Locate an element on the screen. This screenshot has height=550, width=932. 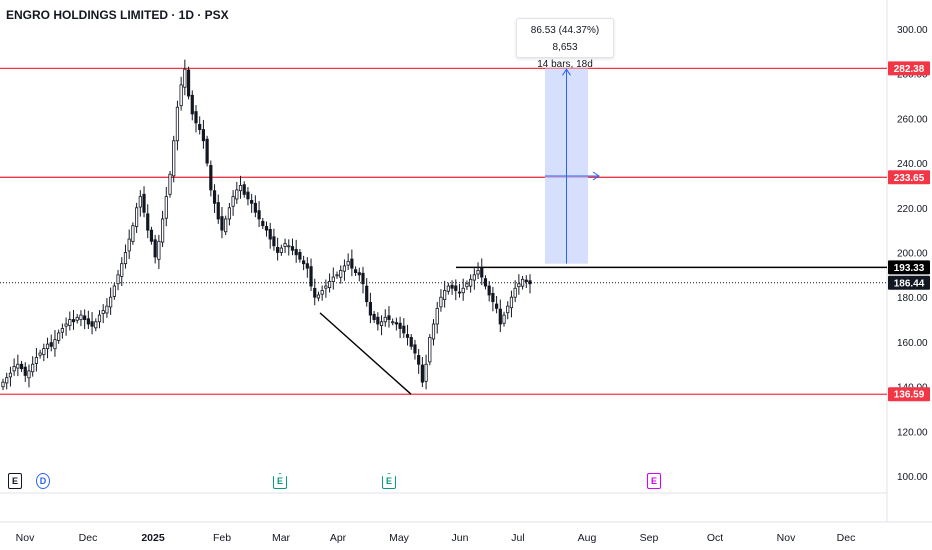
event-marker-e: E is located at coordinates (15, 481).